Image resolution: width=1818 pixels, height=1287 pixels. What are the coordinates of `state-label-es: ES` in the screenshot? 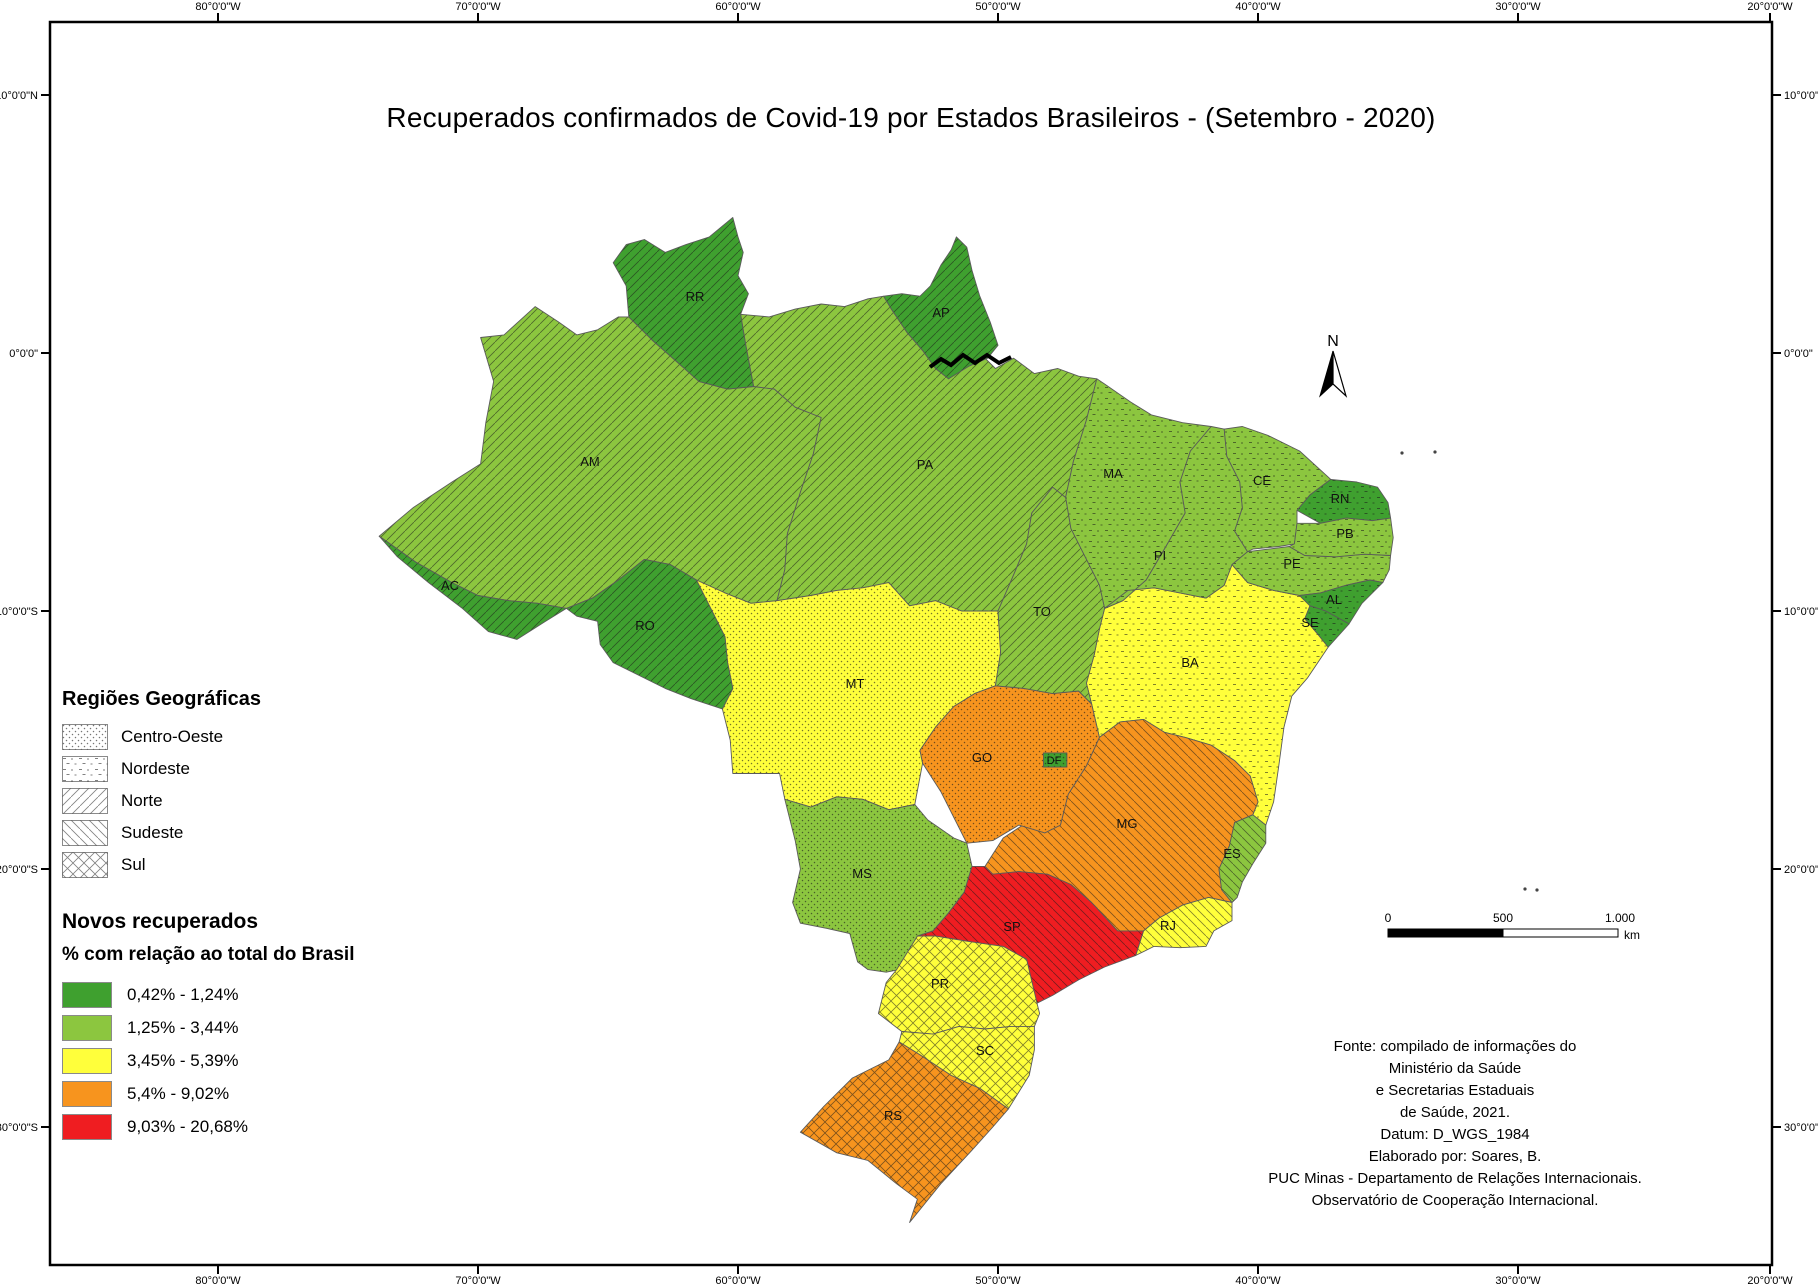 It's located at (1232, 853).